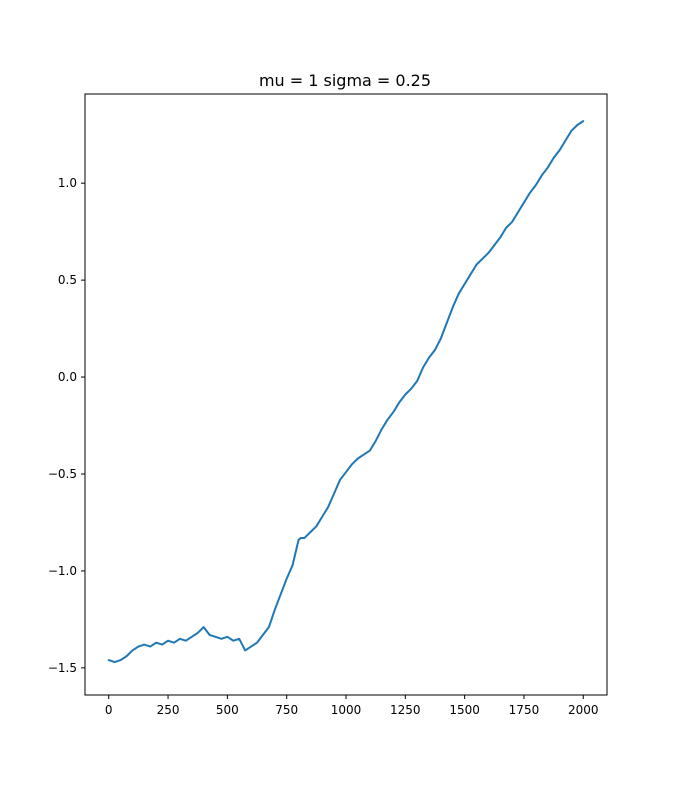 This screenshot has height=786, width=674. Describe the element at coordinates (583, 710) in the screenshot. I see `x-tick-label: 2000` at that location.